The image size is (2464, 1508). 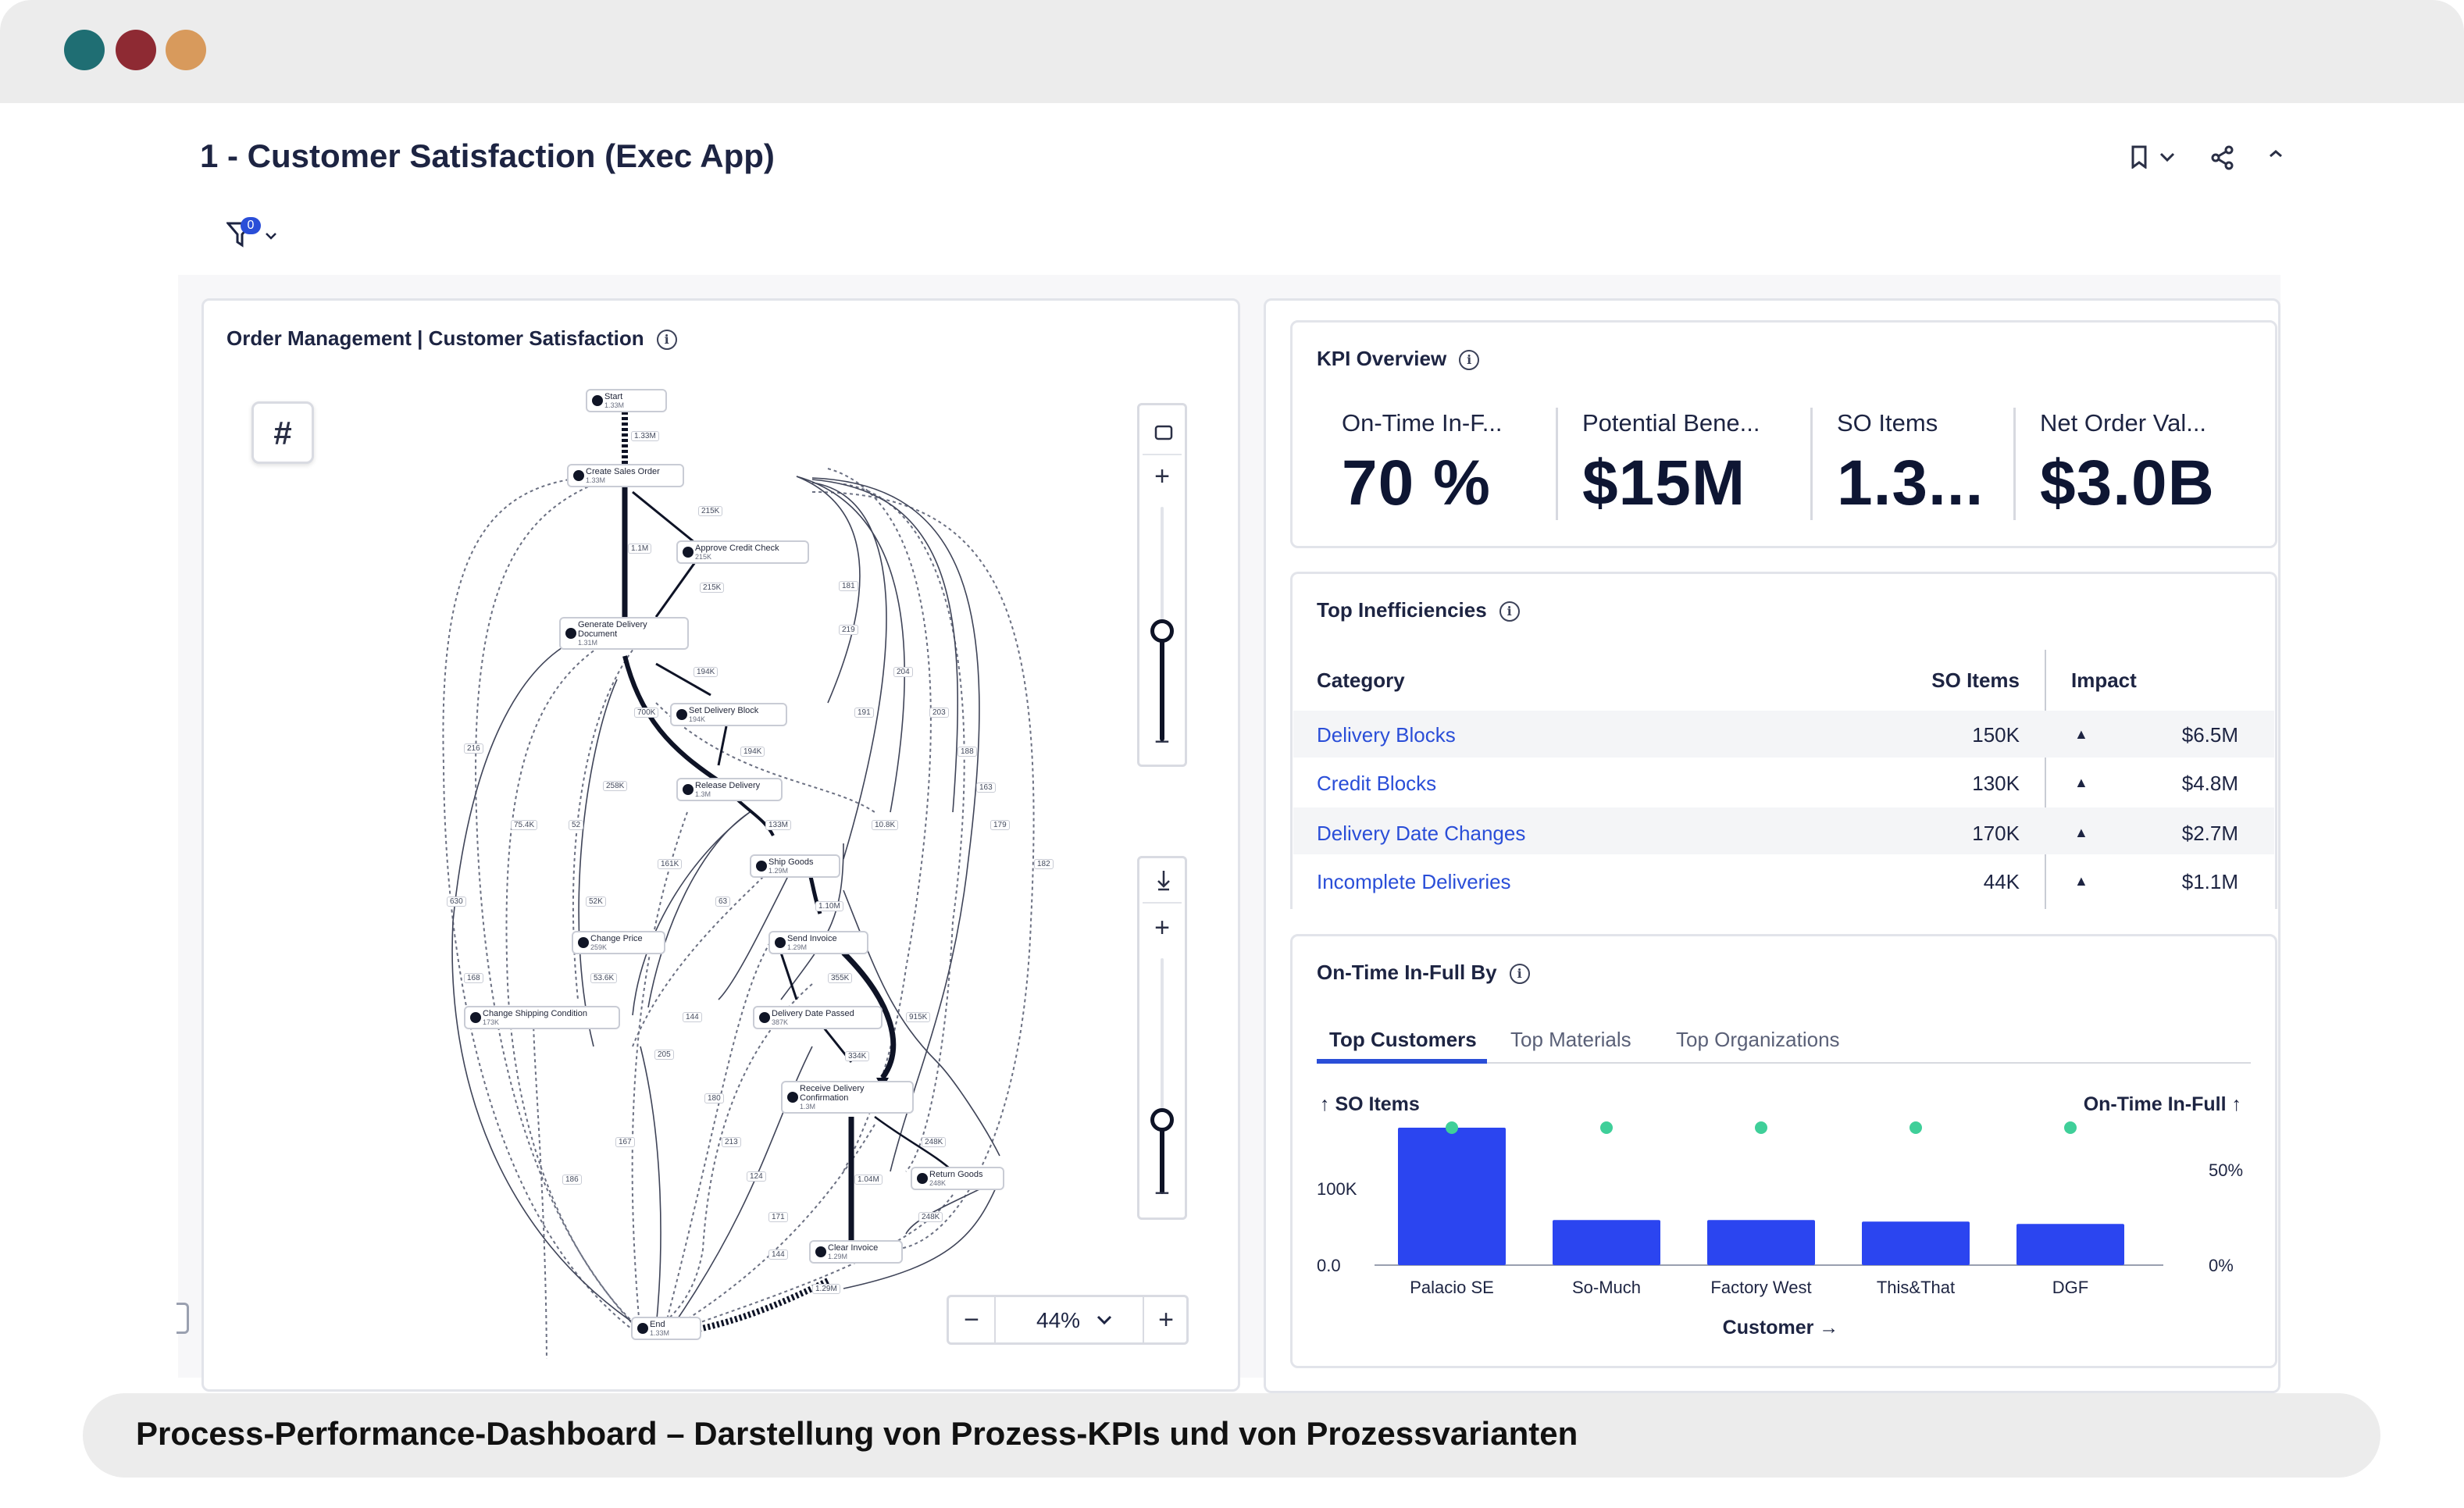 I want to click on bar-so-items, so click(x=1916, y=1243).